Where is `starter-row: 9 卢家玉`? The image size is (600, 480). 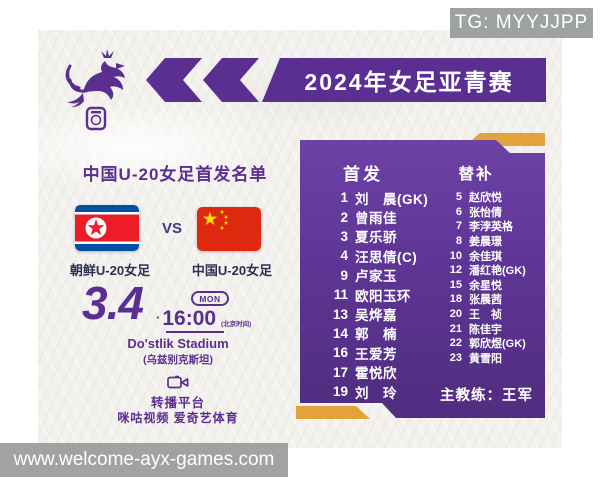 starter-row: 9 卢家玉 is located at coordinates (382, 275).